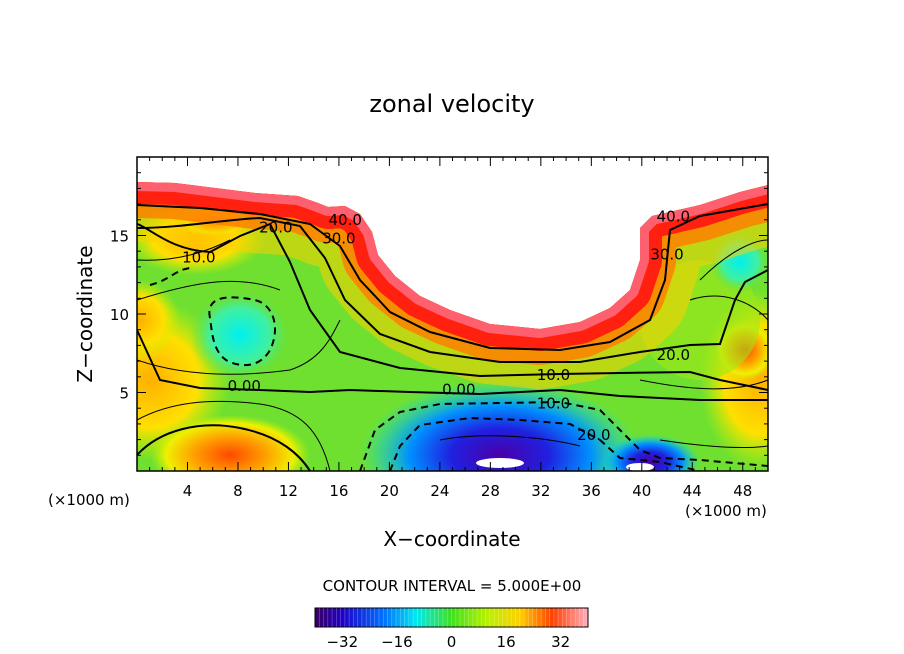  I want to click on x-tick-label: 48, so click(742, 491).